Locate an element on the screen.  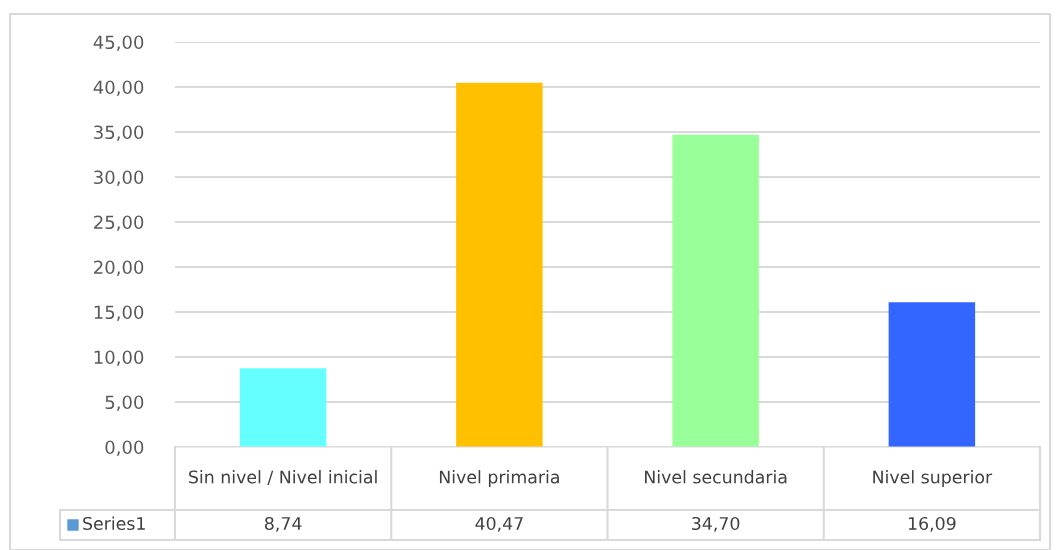
data-label: 16,09 is located at coordinates (932, 524).